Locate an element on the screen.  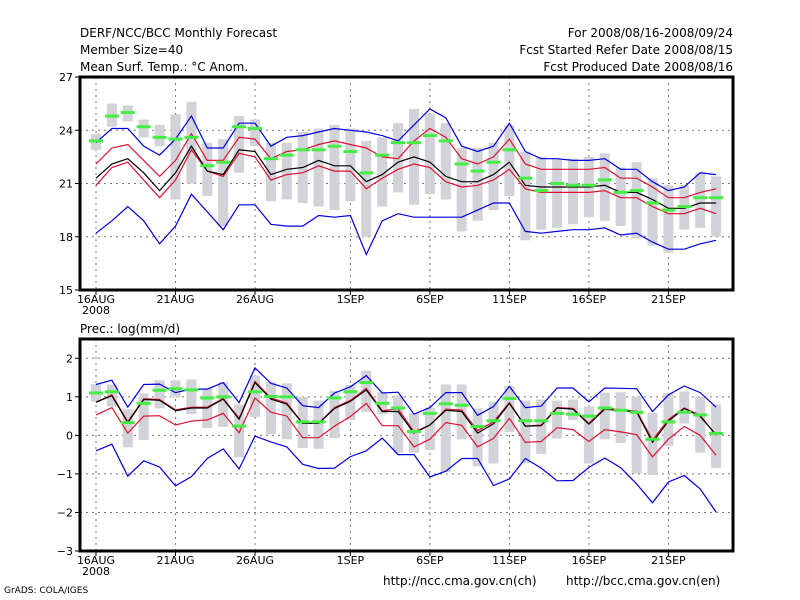
prec-xtick-label: 21AUG is located at coordinates (175, 560).